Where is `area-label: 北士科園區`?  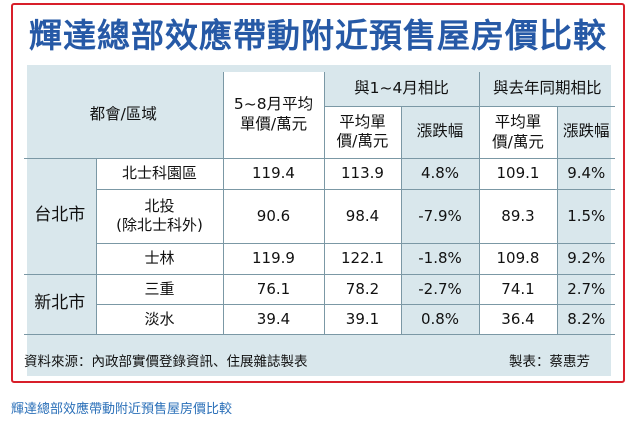
area-label: 北士科園區 is located at coordinates (160, 174).